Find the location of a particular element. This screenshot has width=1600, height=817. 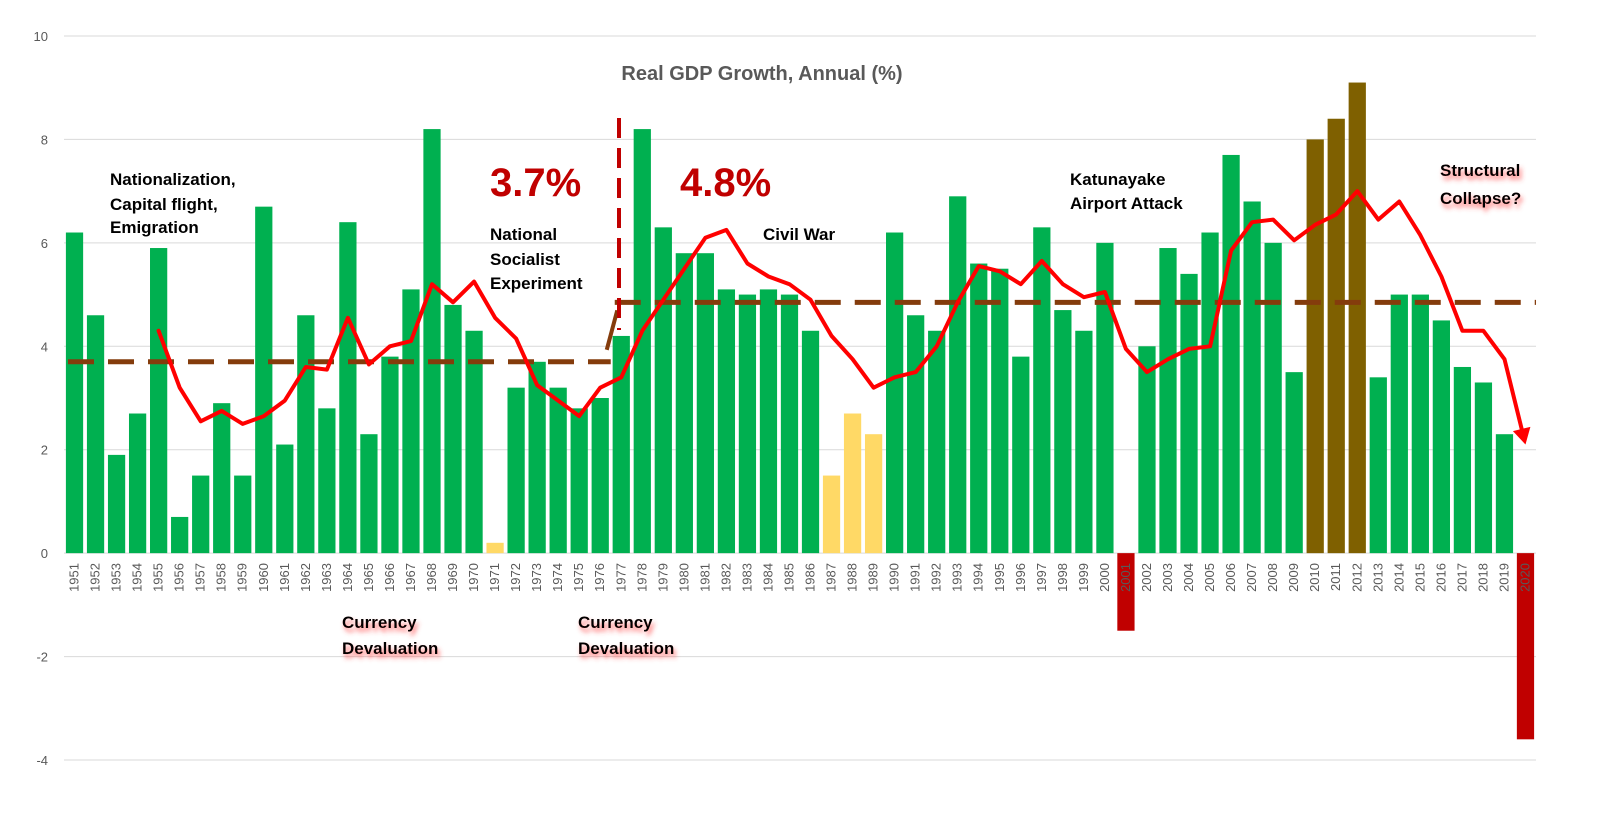

annotation-structural-collapse: Structural Collapse? is located at coordinates (1480, 184).